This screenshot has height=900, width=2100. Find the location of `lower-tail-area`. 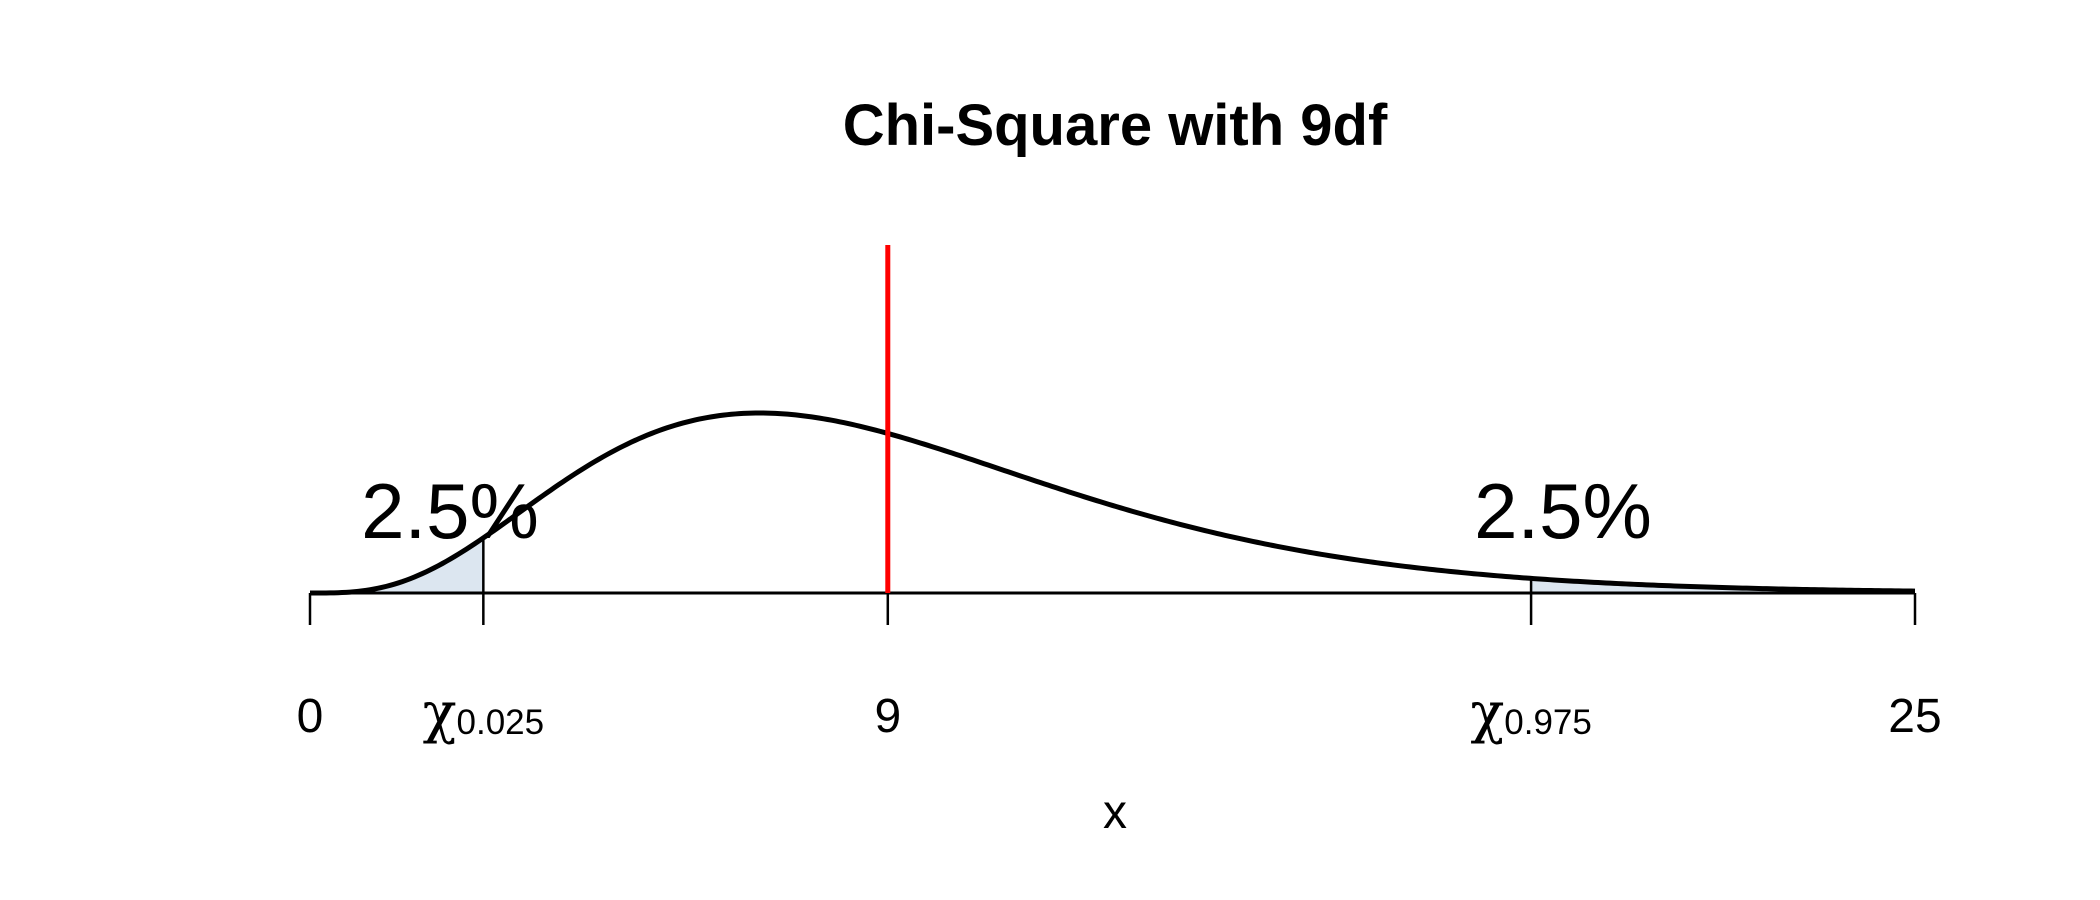

lower-tail-area is located at coordinates (397, 565).